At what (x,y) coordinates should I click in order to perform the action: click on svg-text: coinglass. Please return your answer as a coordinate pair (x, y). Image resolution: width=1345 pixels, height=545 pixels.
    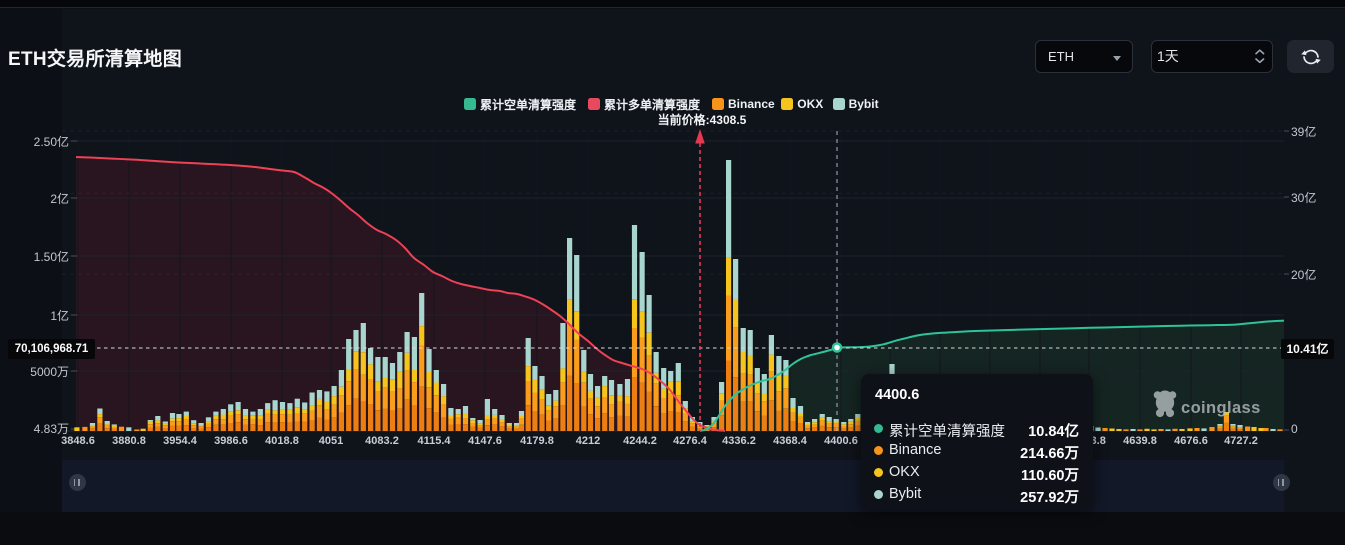
    Looking at the image, I should click on (1221, 408).